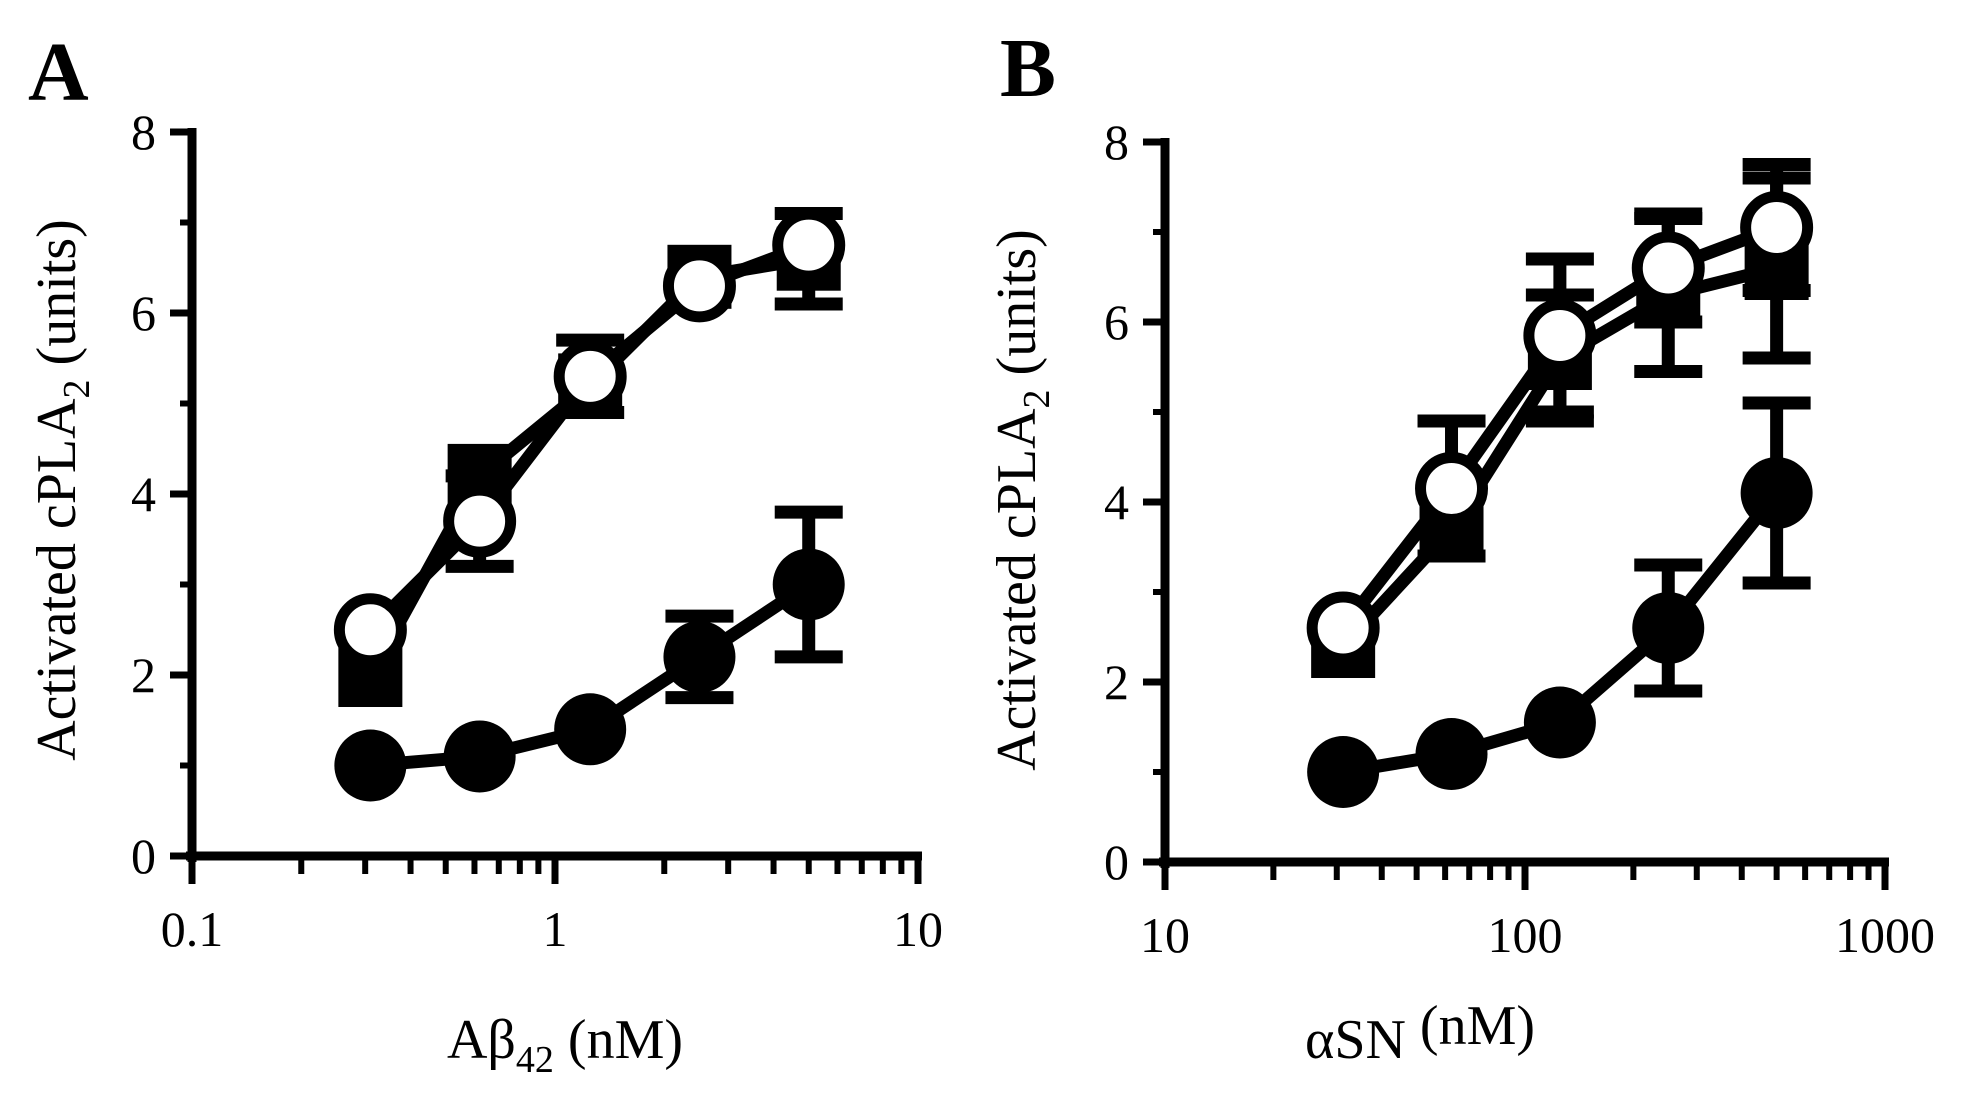  I want to click on x-tick-label: 0.1, so click(192, 929).